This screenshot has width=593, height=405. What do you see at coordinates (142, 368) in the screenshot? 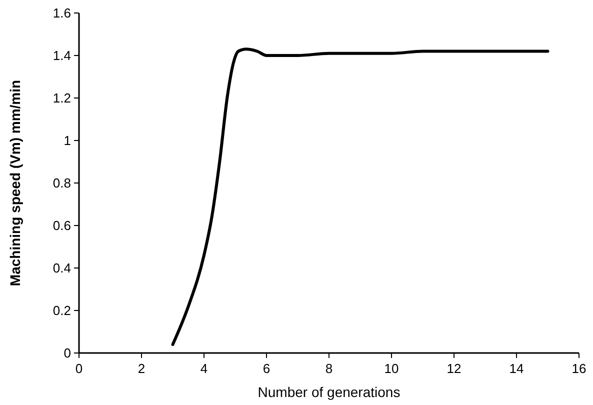
I see `x-tick-label: 2` at bounding box center [142, 368].